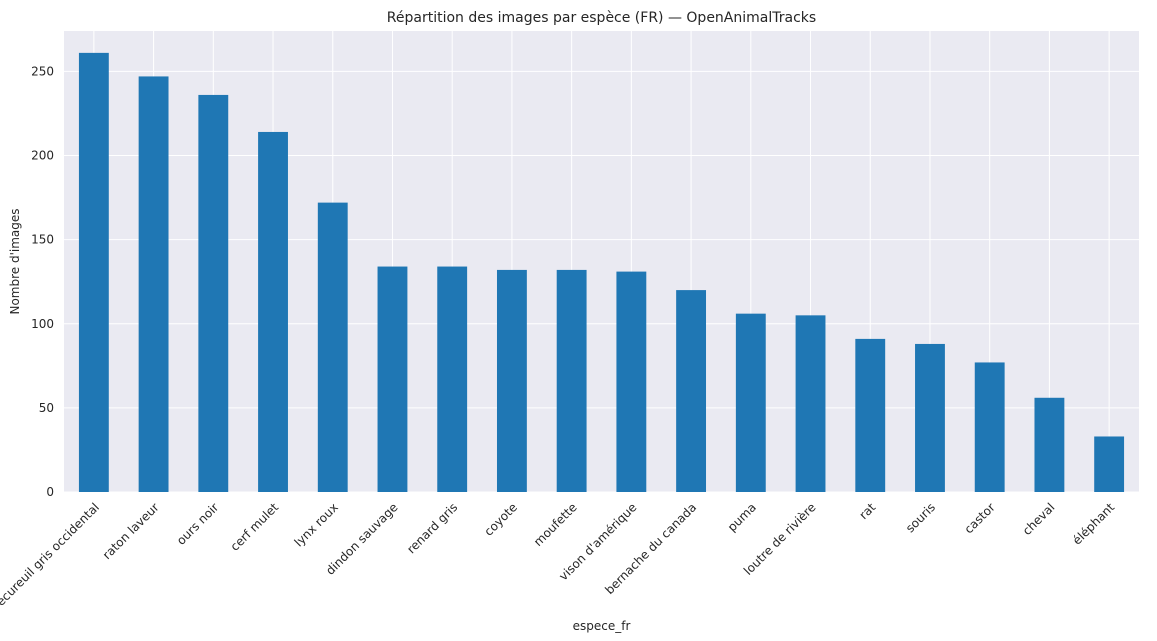  What do you see at coordinates (920, 517) in the screenshot?
I see `x-tick-label: souris` at bounding box center [920, 517].